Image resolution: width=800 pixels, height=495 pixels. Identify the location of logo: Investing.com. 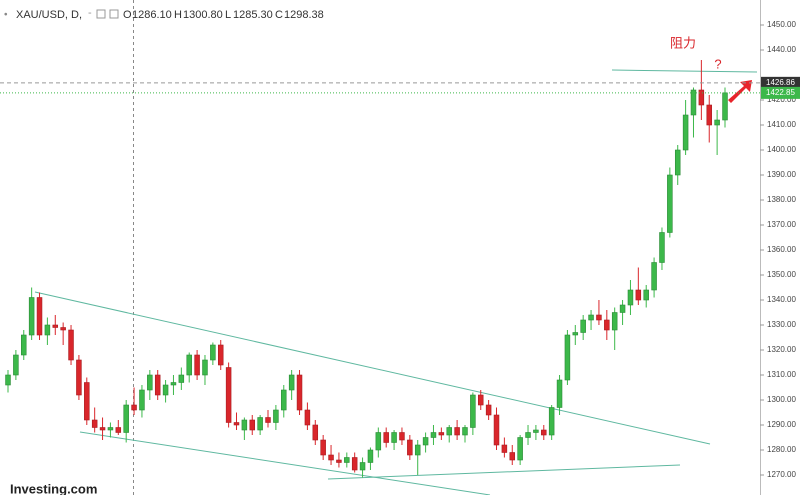
(53, 488).